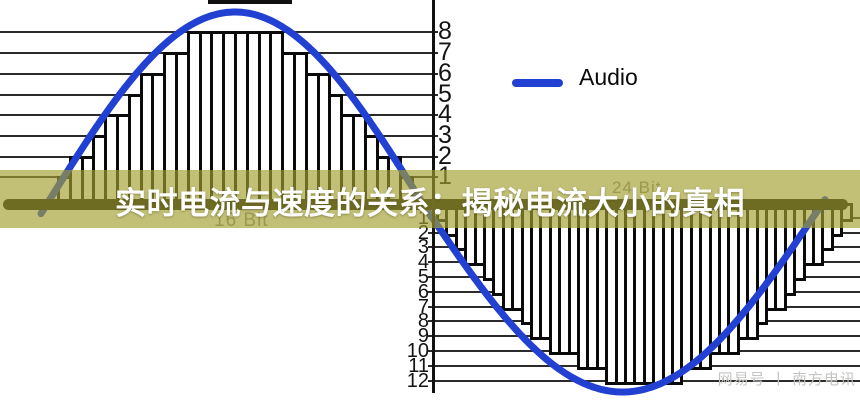  Describe the element at coordinates (423, 306) in the screenshot. I see `tick-label-bottom-7: 7` at that location.